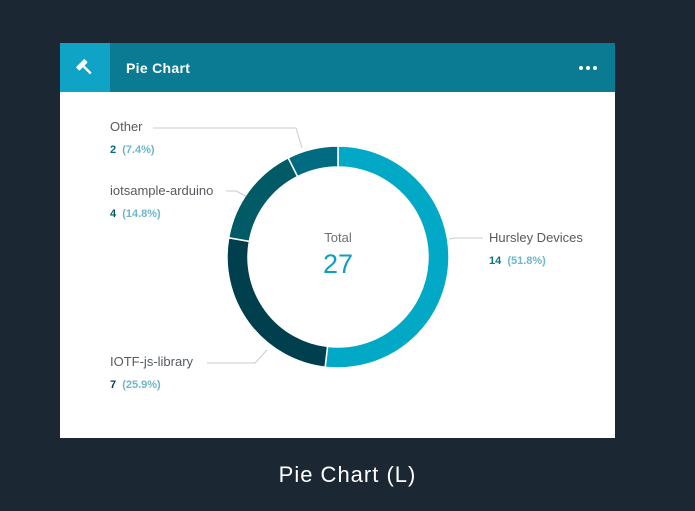  Describe the element at coordinates (161, 190) in the screenshot. I see `legend-label-arduino: iotsample-arduino` at that location.